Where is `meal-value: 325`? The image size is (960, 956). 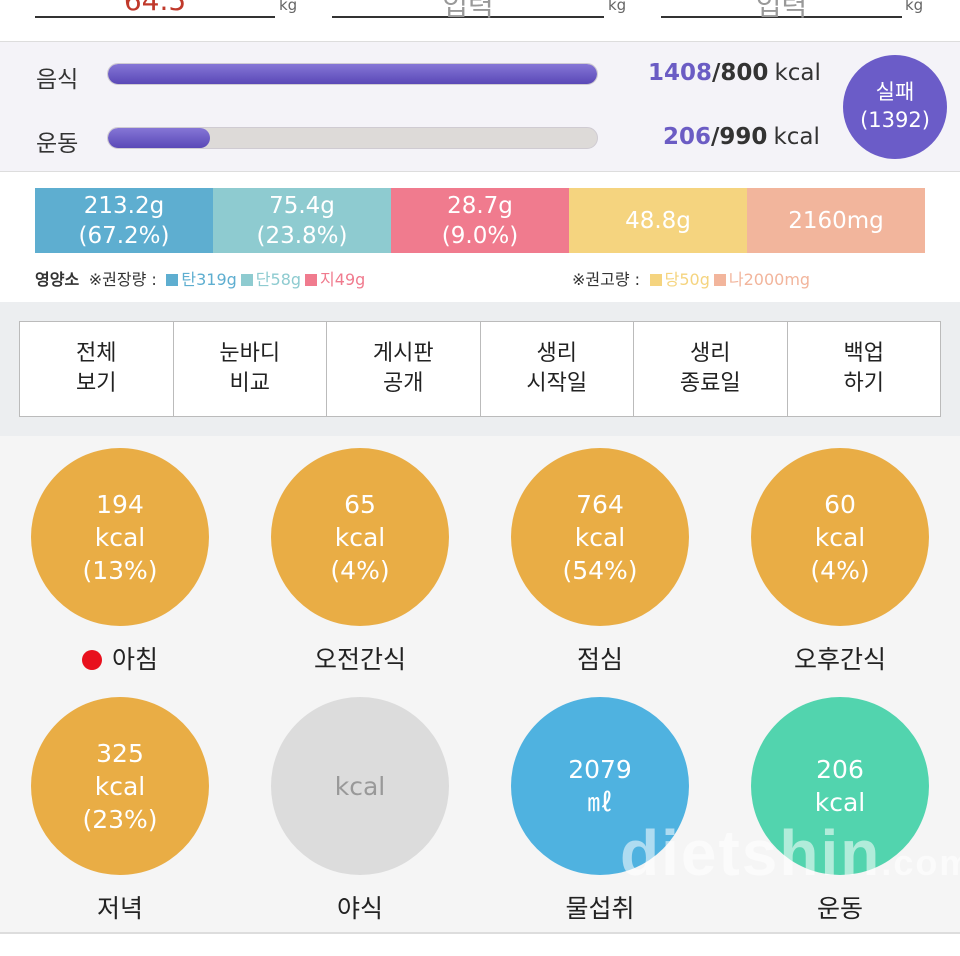
meal-value: 325 is located at coordinates (120, 753).